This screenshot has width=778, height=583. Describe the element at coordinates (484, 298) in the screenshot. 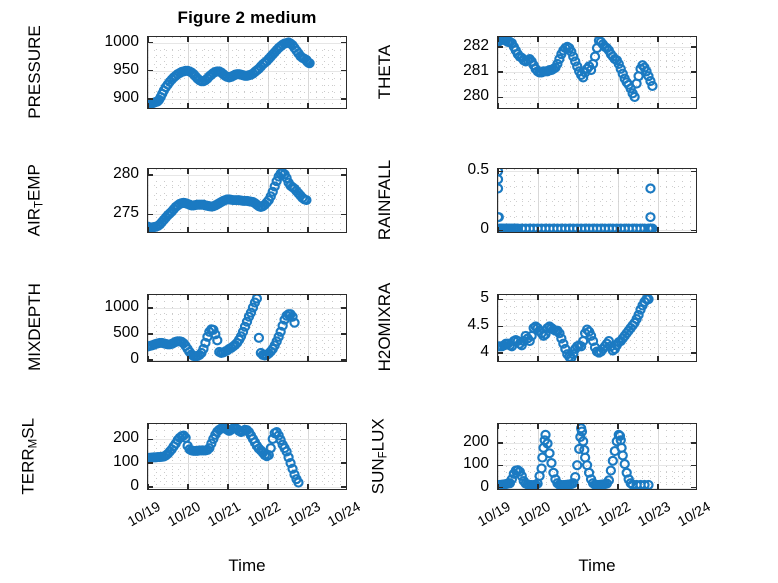

I see `ytick-label: 5` at that location.